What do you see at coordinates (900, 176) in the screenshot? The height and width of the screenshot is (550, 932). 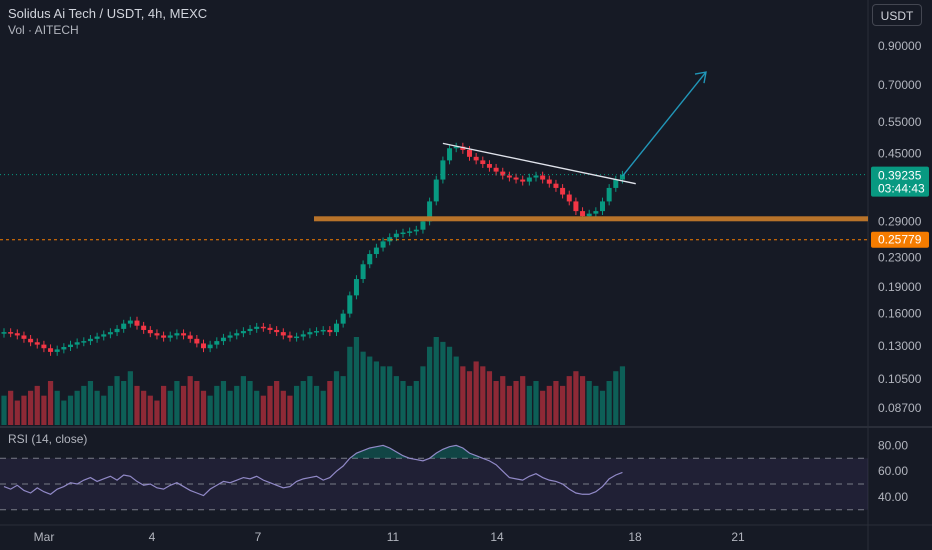 I see `last-price-value: 0.39235` at bounding box center [900, 176].